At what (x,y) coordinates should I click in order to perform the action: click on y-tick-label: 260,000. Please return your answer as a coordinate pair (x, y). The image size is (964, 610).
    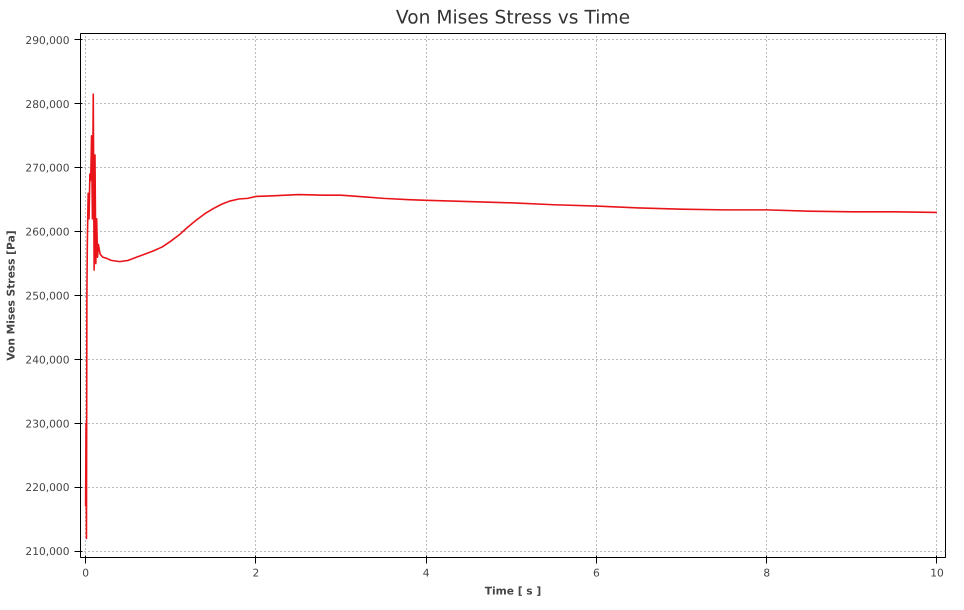
    Looking at the image, I should click on (47, 232).